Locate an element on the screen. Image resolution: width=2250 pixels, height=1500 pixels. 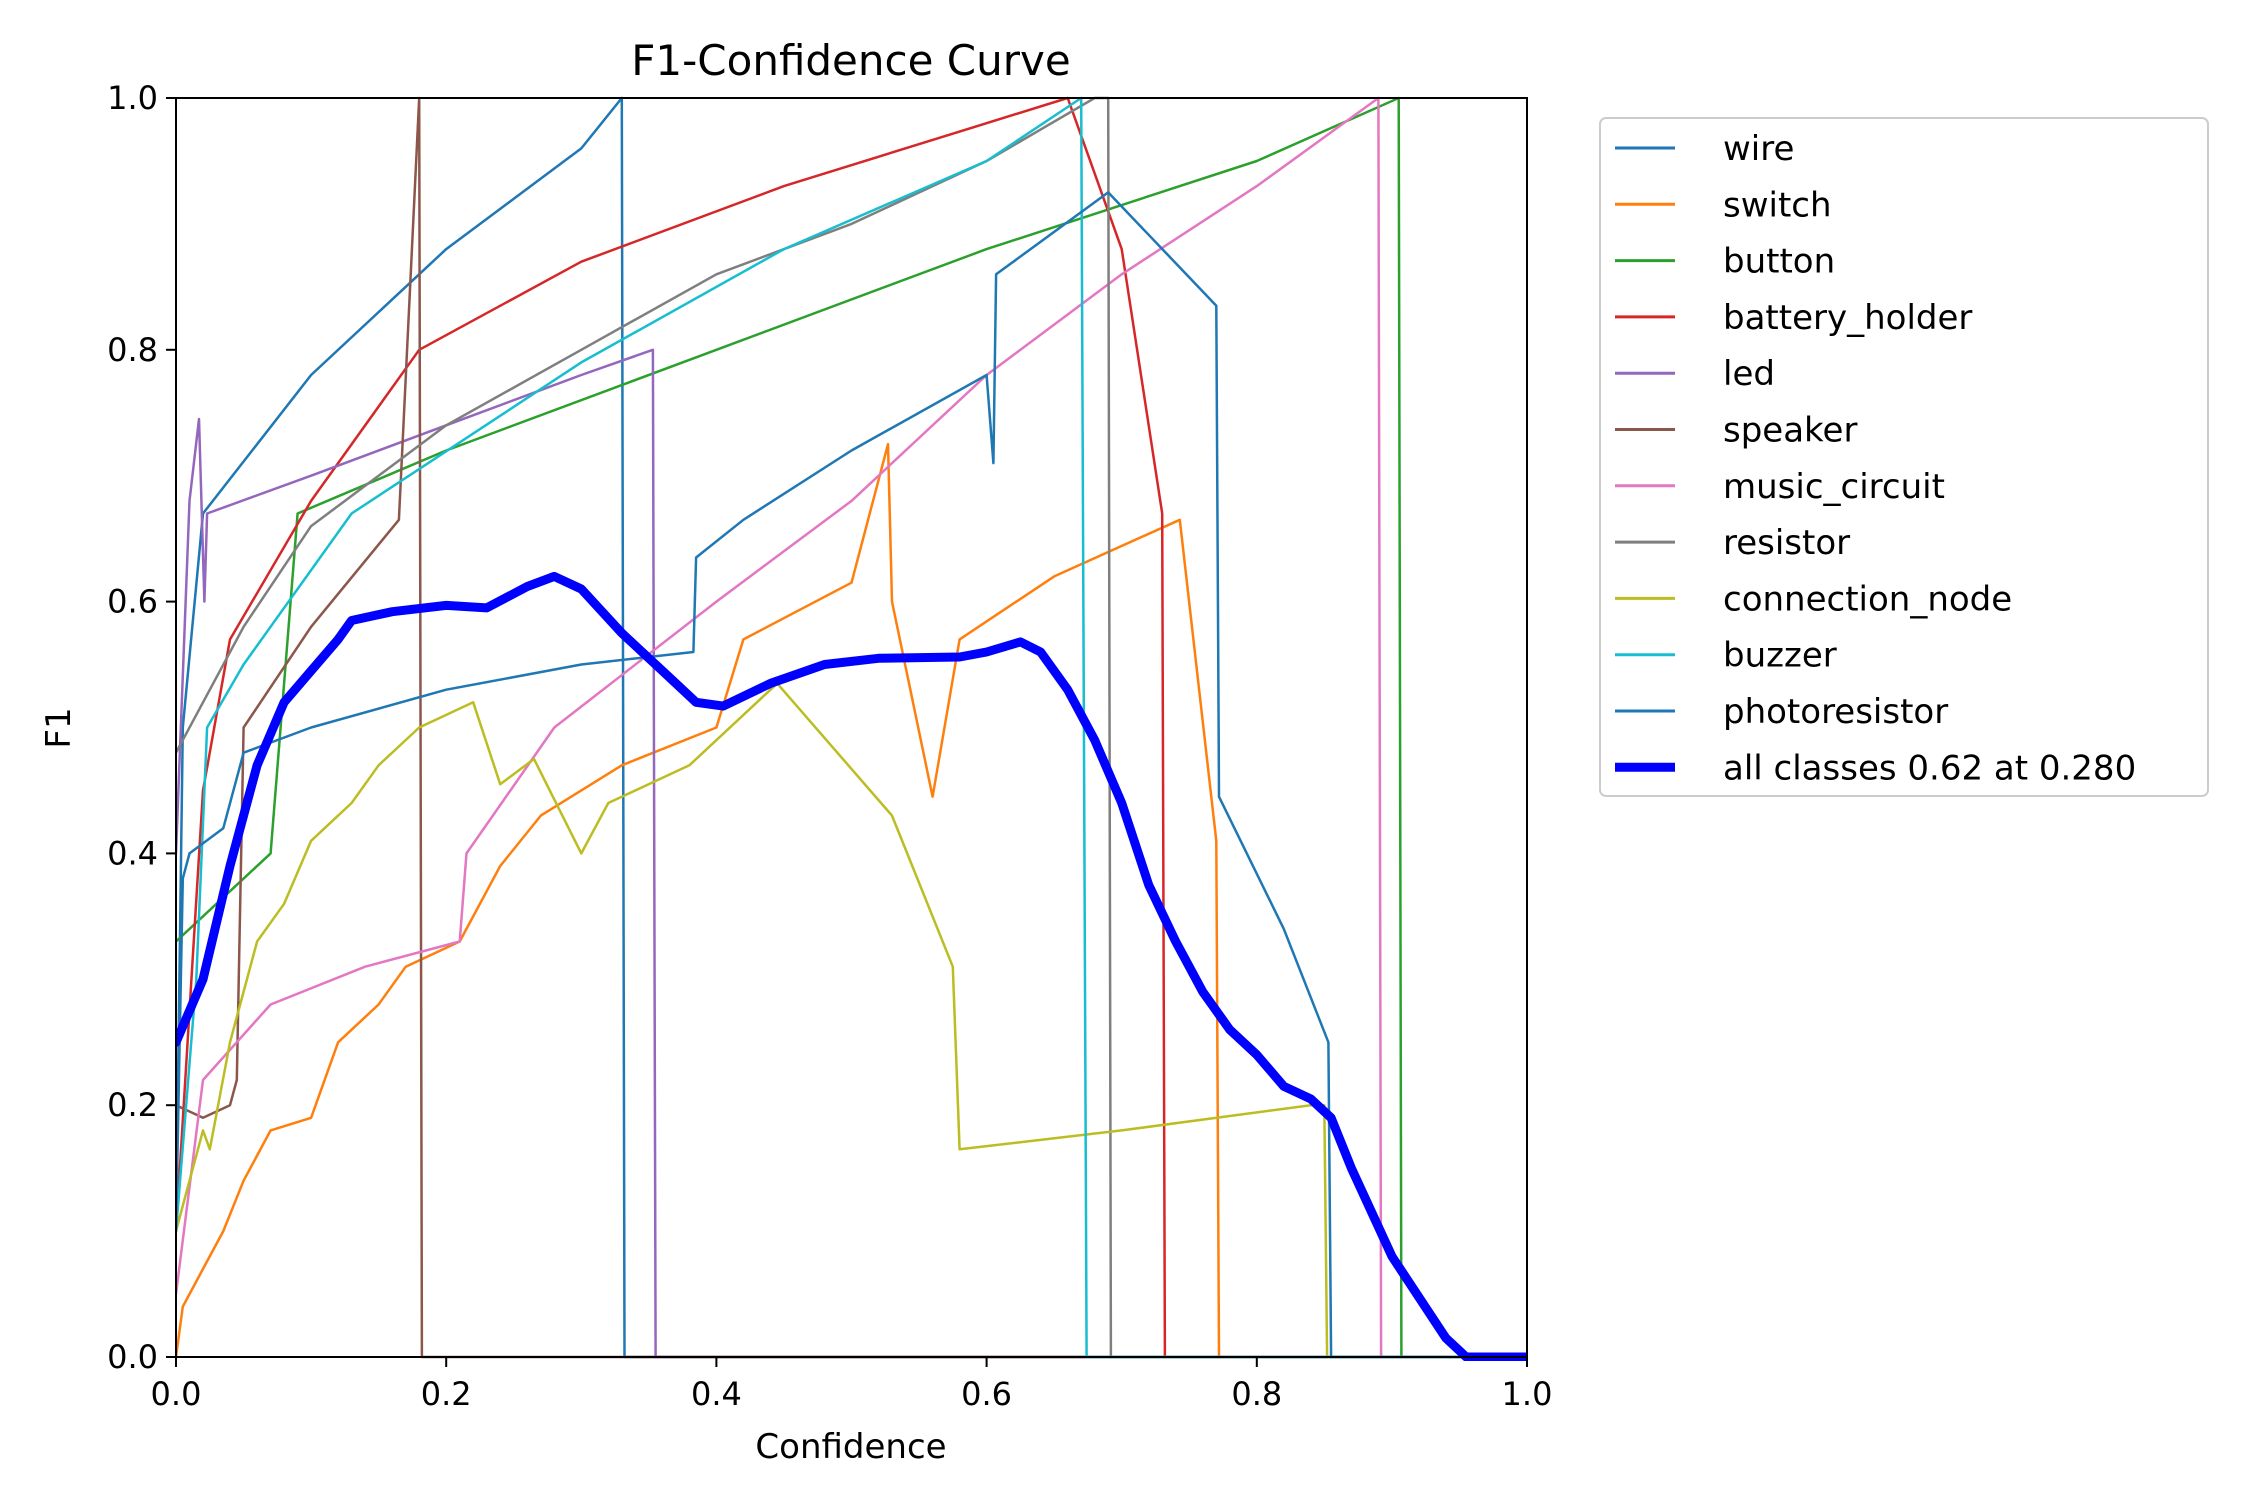
y-tick-label: 0.6 is located at coordinates (132, 602).